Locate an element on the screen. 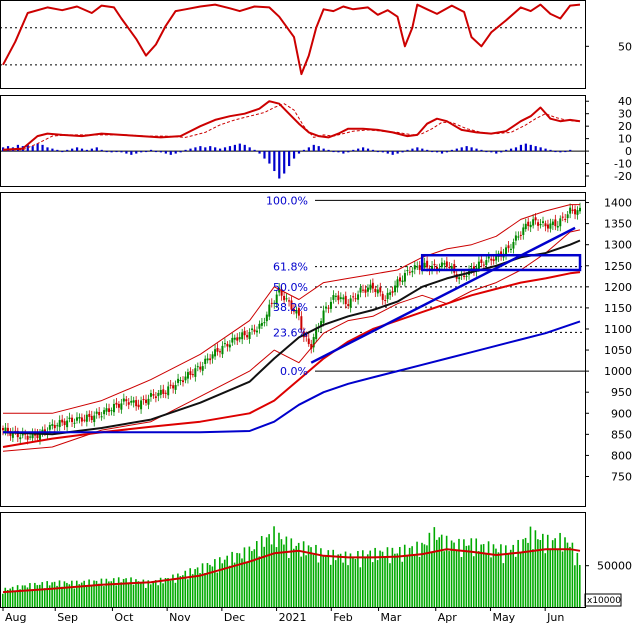 This screenshot has width=634, height=624. price-tick-label: 950 is located at coordinates (621, 392).